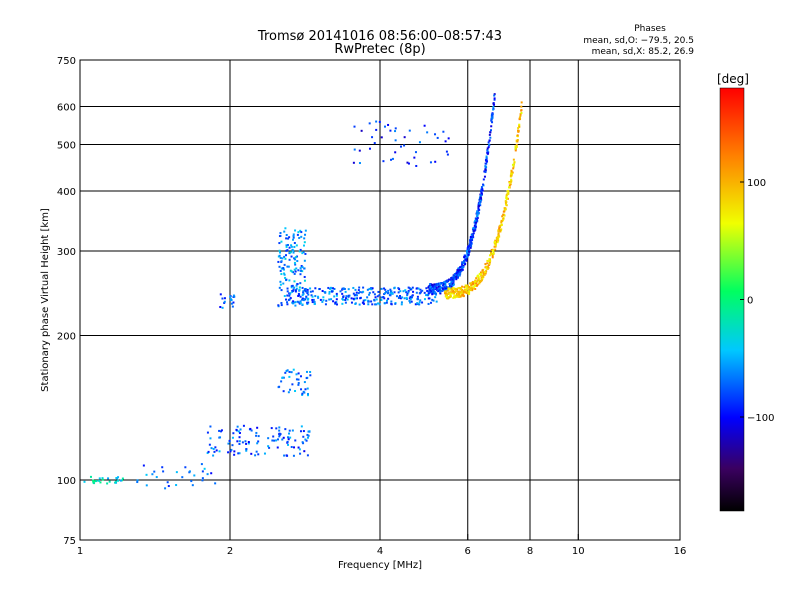  I want to click on x-axis-label: Frequency [MHz], so click(380, 565).